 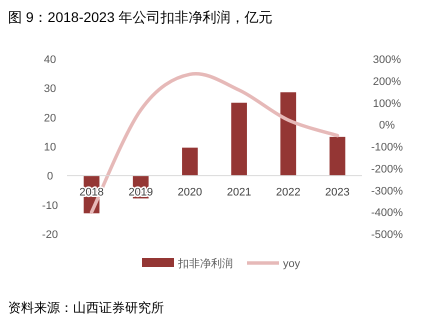 I want to click on y2-tick-label: 200%, so click(x=387, y=82).